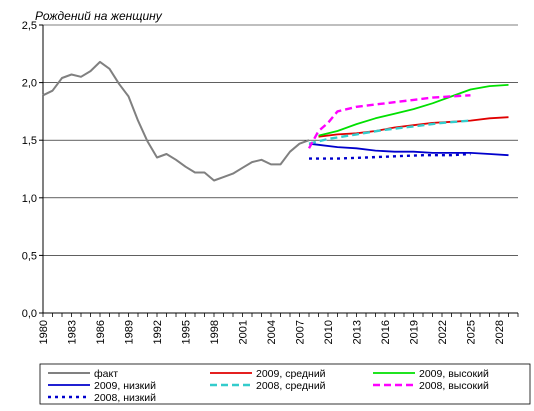  What do you see at coordinates (29, 256) in the screenshot?
I see `y-tick-label: 0,5` at bounding box center [29, 256].